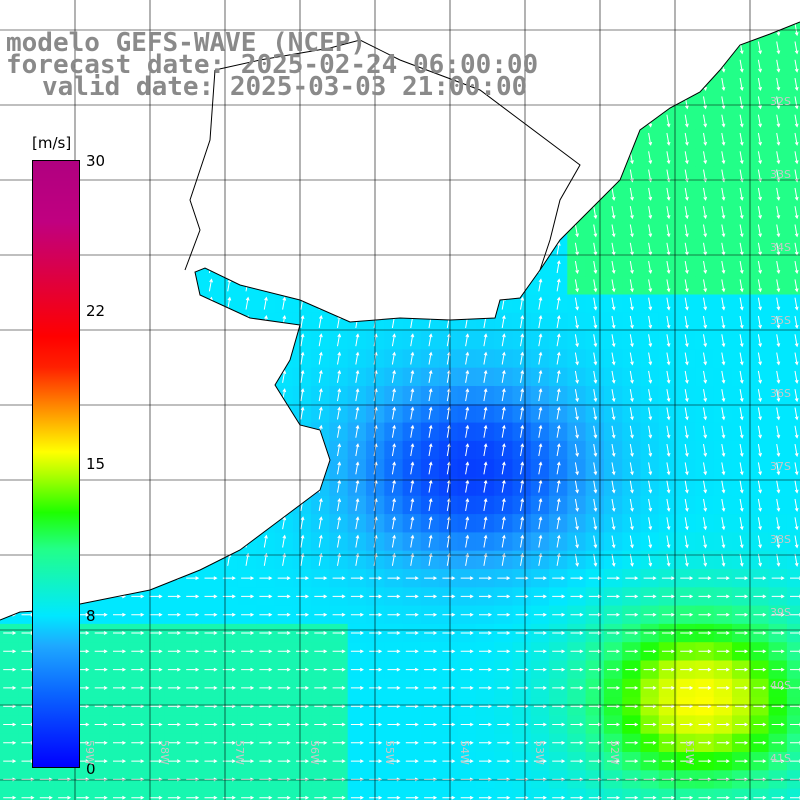 This screenshot has height=800, width=800. Describe the element at coordinates (56, 464) in the screenshot. I see `colorbar` at that location.